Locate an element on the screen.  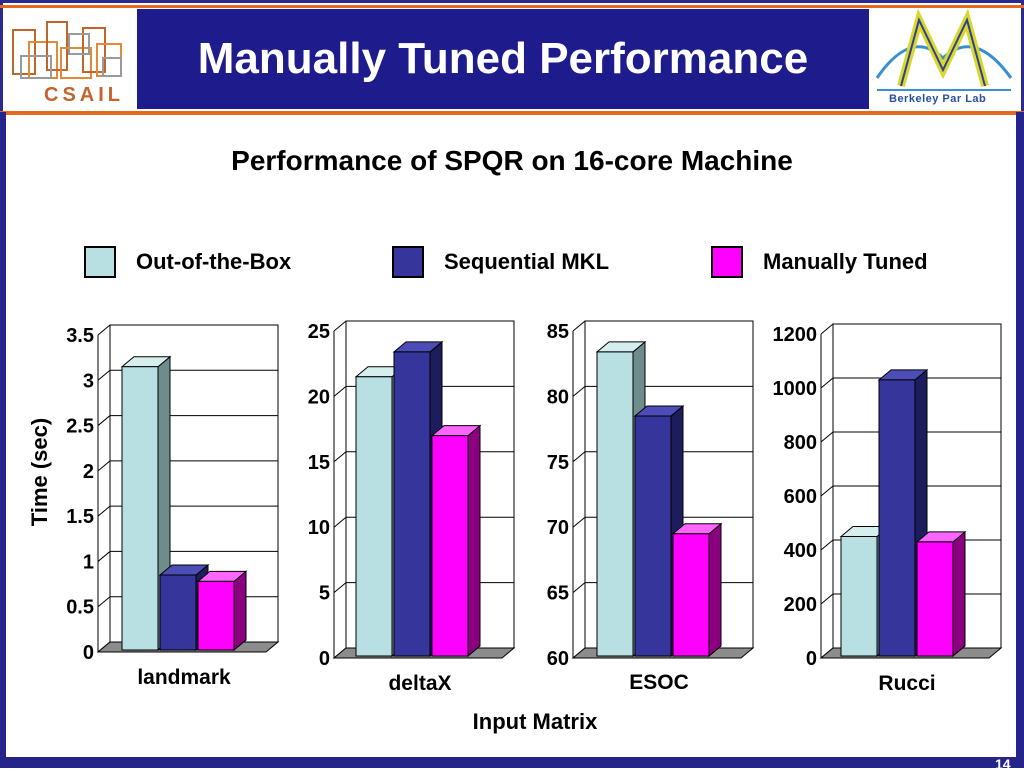
csail-logo-text: CSAIL is located at coordinates (84, 95).